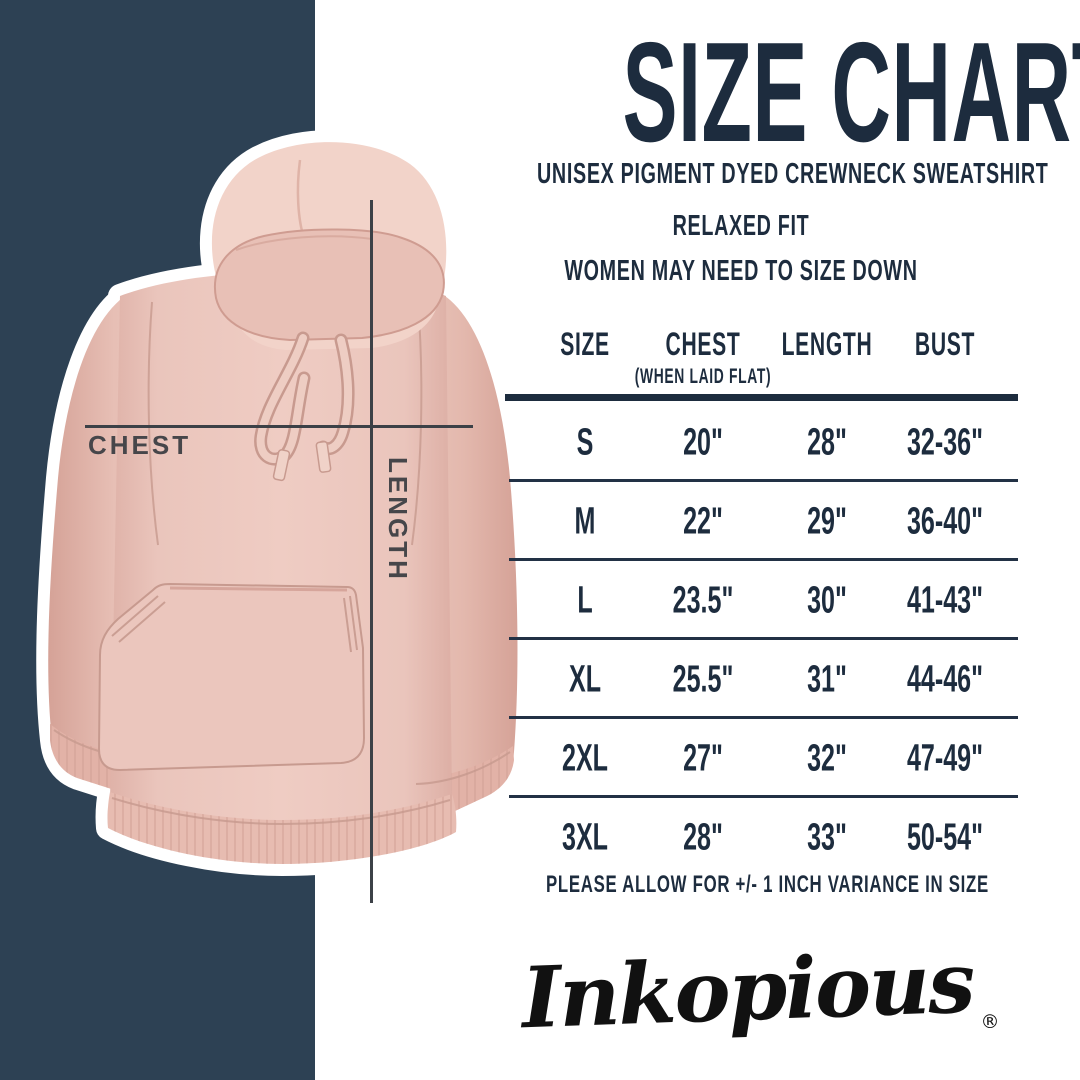 The height and width of the screenshot is (1080, 1080). I want to click on fit-note: RELAXED FIT, so click(741, 226).